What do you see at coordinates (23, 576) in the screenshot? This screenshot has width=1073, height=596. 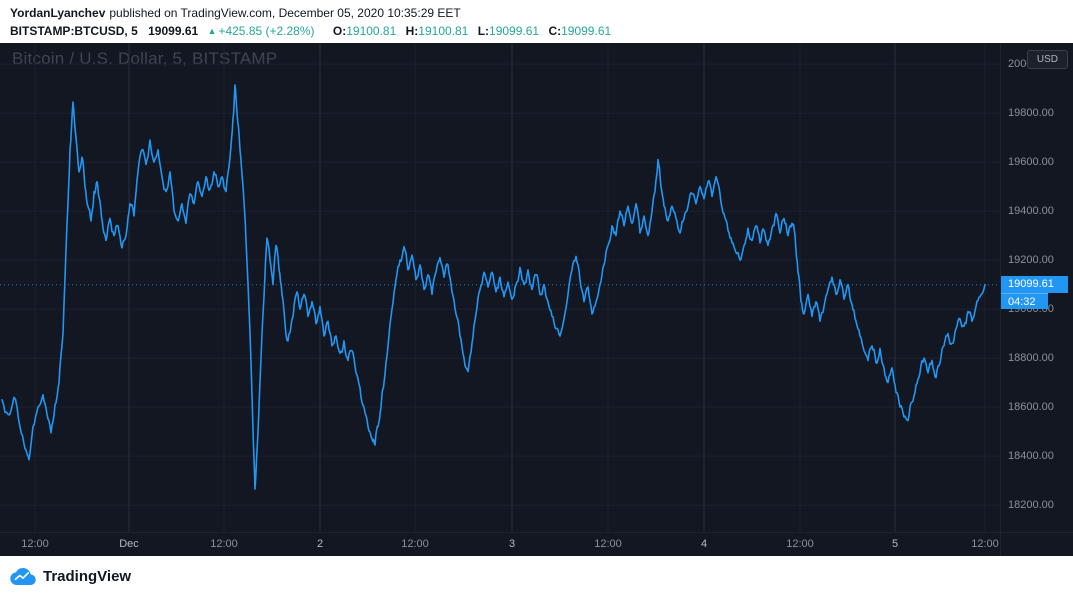 I see `tradingview-logo-icon` at bounding box center [23, 576].